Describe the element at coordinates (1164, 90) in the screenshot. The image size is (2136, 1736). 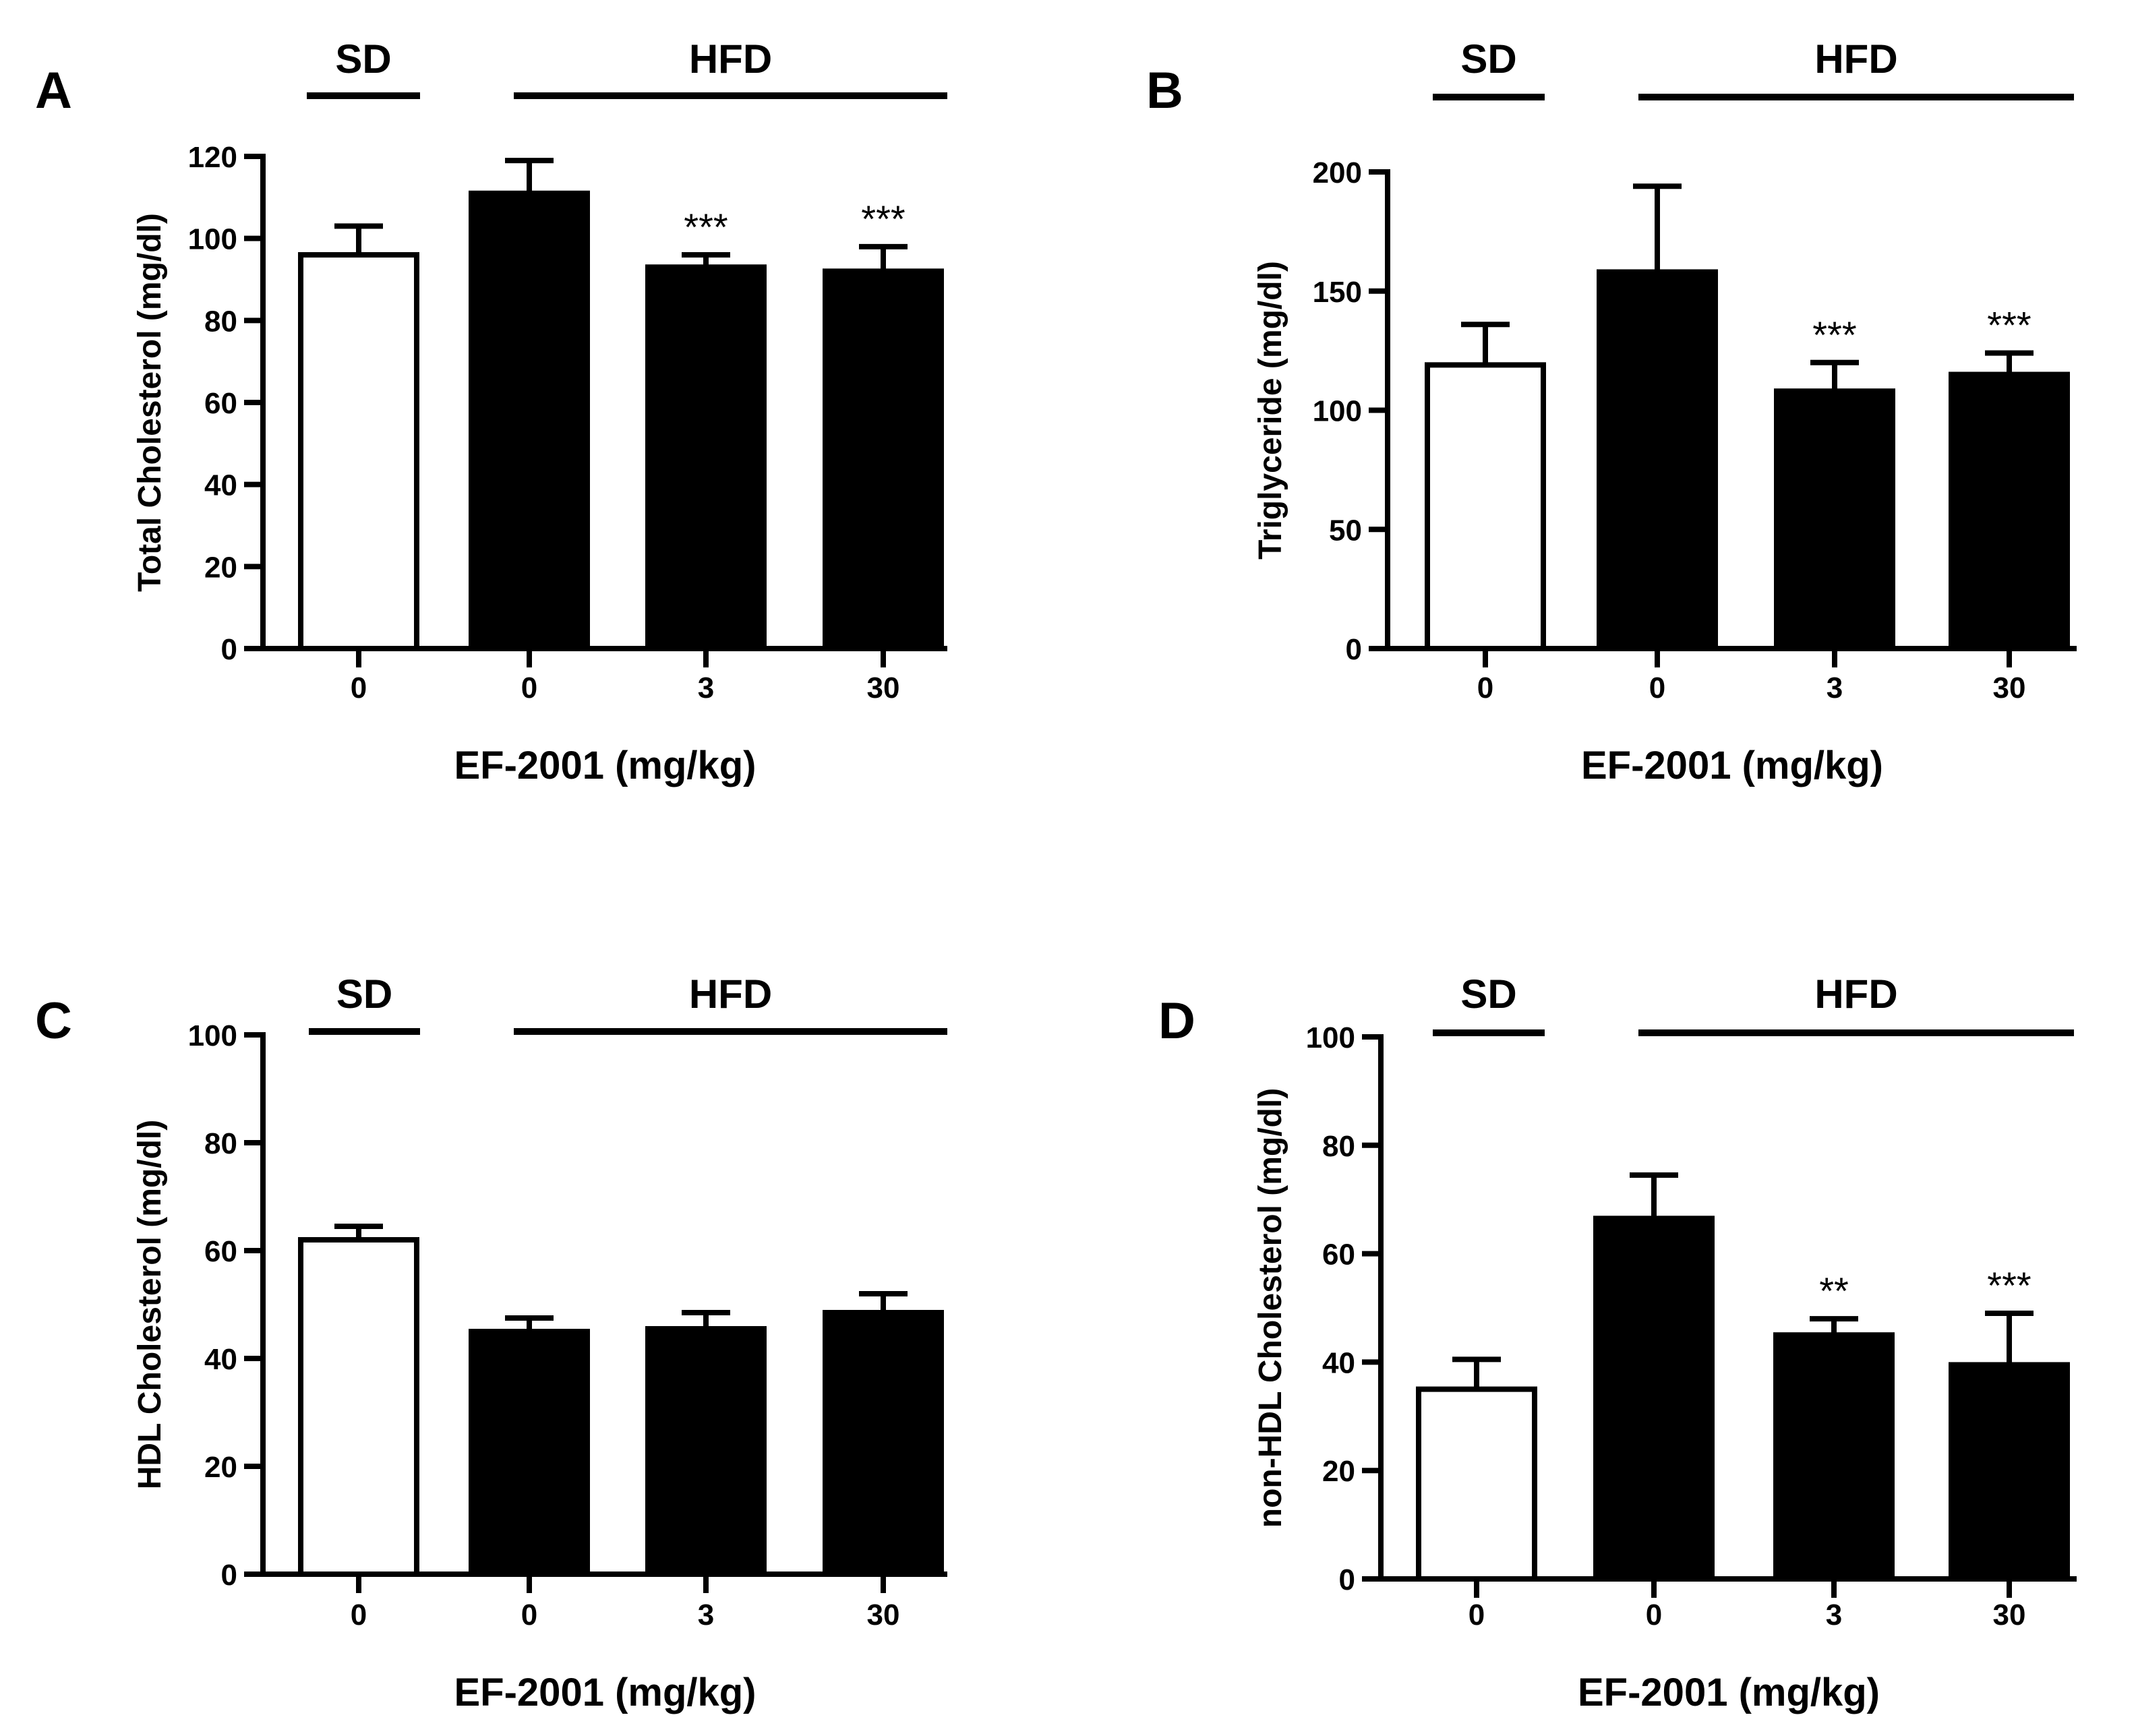
I see `panel-letter: B` at that location.